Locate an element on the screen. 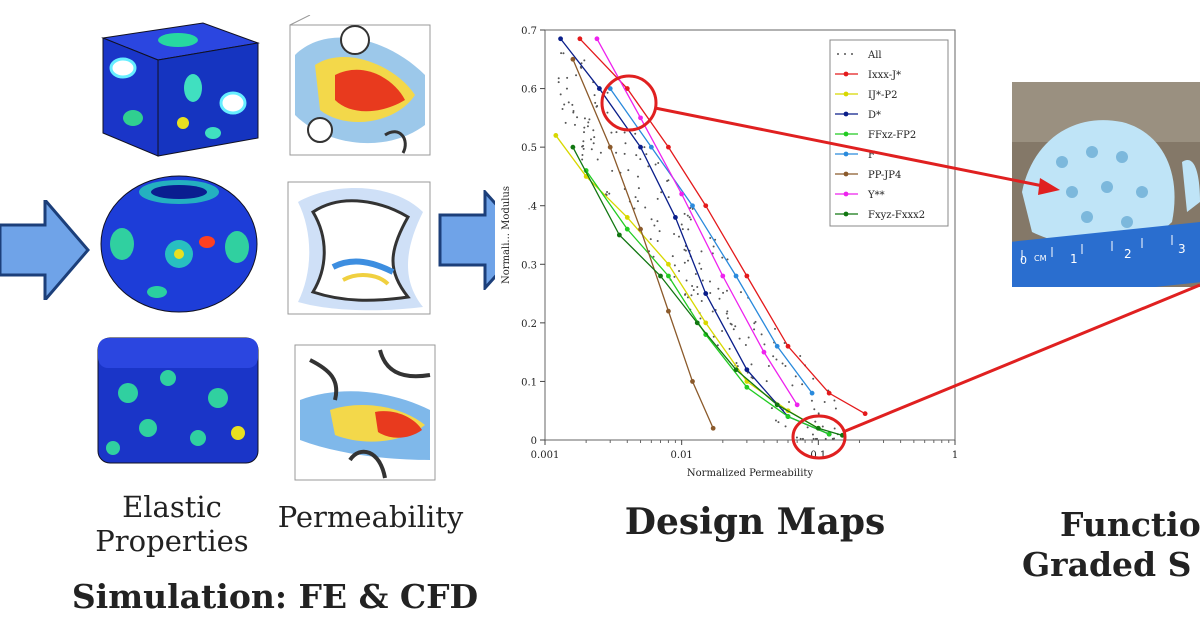 The height and width of the screenshot is (630, 1200). elastic-caption: Elastic is located at coordinates (172, 507).